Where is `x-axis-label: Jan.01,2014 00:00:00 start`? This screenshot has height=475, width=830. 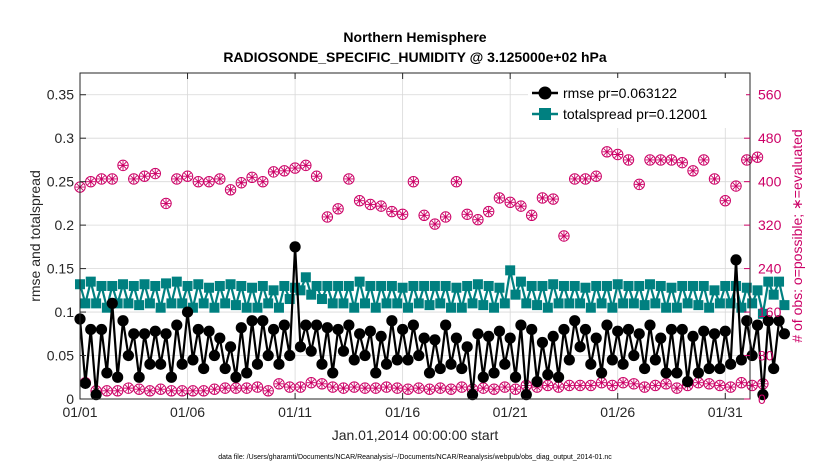 x-axis-label: Jan.01,2014 00:00:00 start is located at coordinates (415, 435).